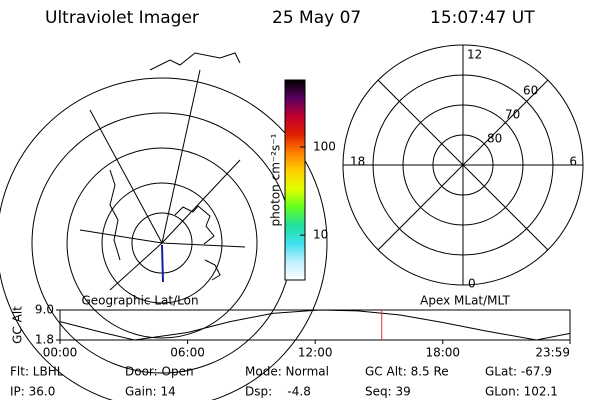 This screenshot has width=600, height=400. Describe the element at coordinates (18, 325) in the screenshot. I see `timeline-y-label: GC Alt` at that location.